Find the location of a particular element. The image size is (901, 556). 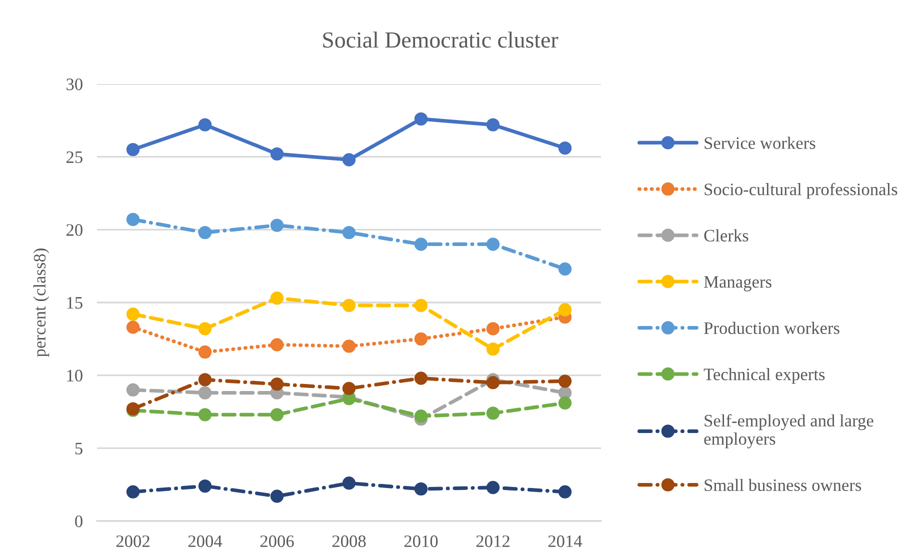

x-tick-label: 2012 is located at coordinates (493, 541).